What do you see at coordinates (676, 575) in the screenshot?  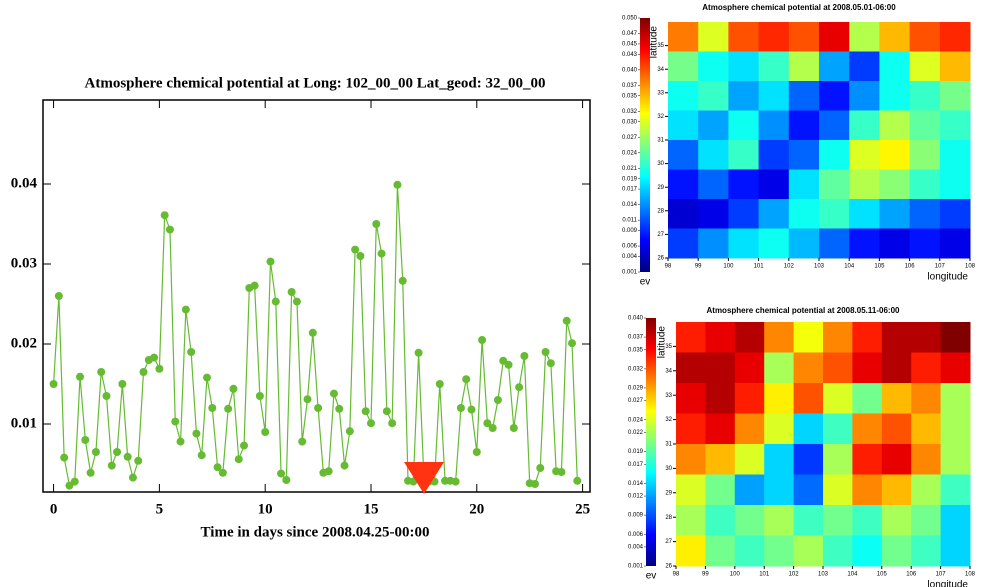 I see `x-tick-label: 98` at bounding box center [676, 575].